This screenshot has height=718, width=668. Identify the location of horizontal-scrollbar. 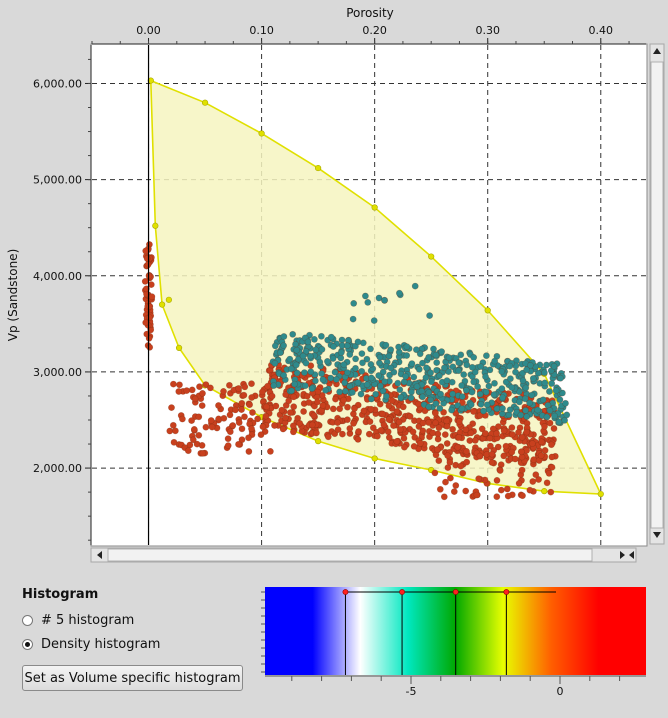
(363, 555).